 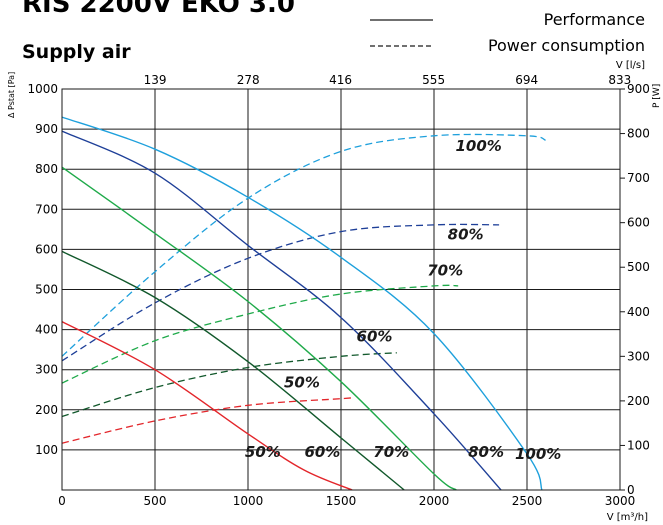 What do you see at coordinates (62, 501) in the screenshot?
I see `x-bottom-tick-label: 0` at bounding box center [62, 501].